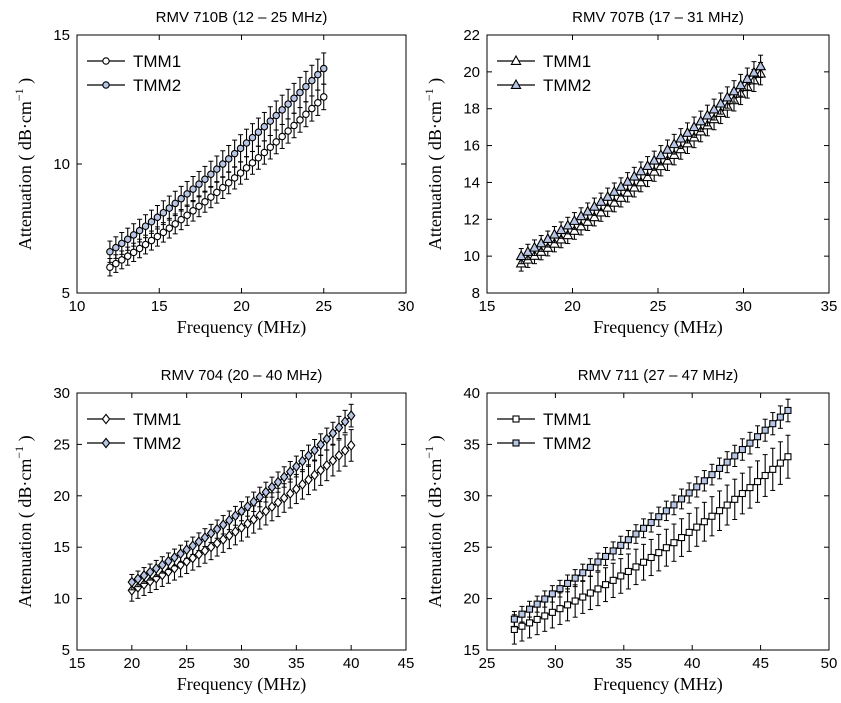 The width and height of the screenshot is (841, 703). What do you see at coordinates (471, 256) in the screenshot?
I see `y-tick-label: 10` at bounding box center [471, 256].